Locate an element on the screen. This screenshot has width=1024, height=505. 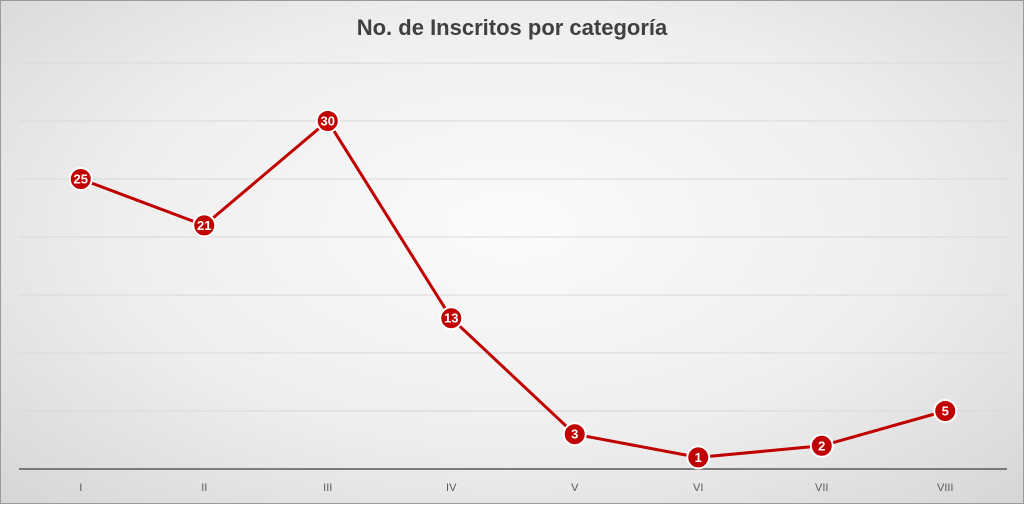
data-label: 2 is located at coordinates (821, 445).